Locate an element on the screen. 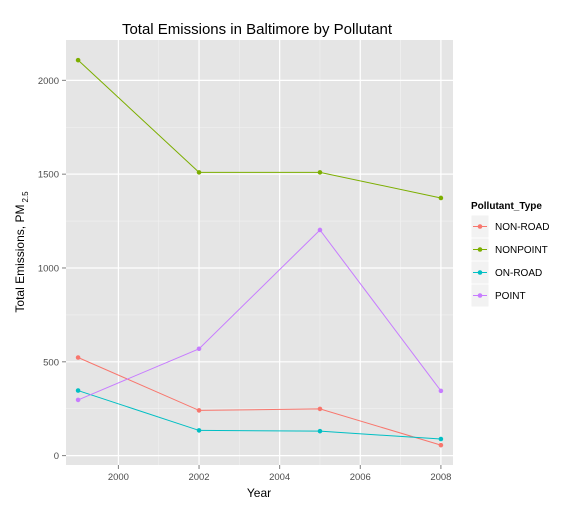 The height and width of the screenshot is (511, 586). series-line-non-road is located at coordinates (259, 401).